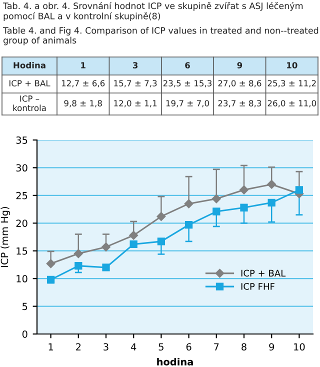  Describe the element at coordinates (22, 278) in the screenshot. I see `y-tick-label: 10` at that location.